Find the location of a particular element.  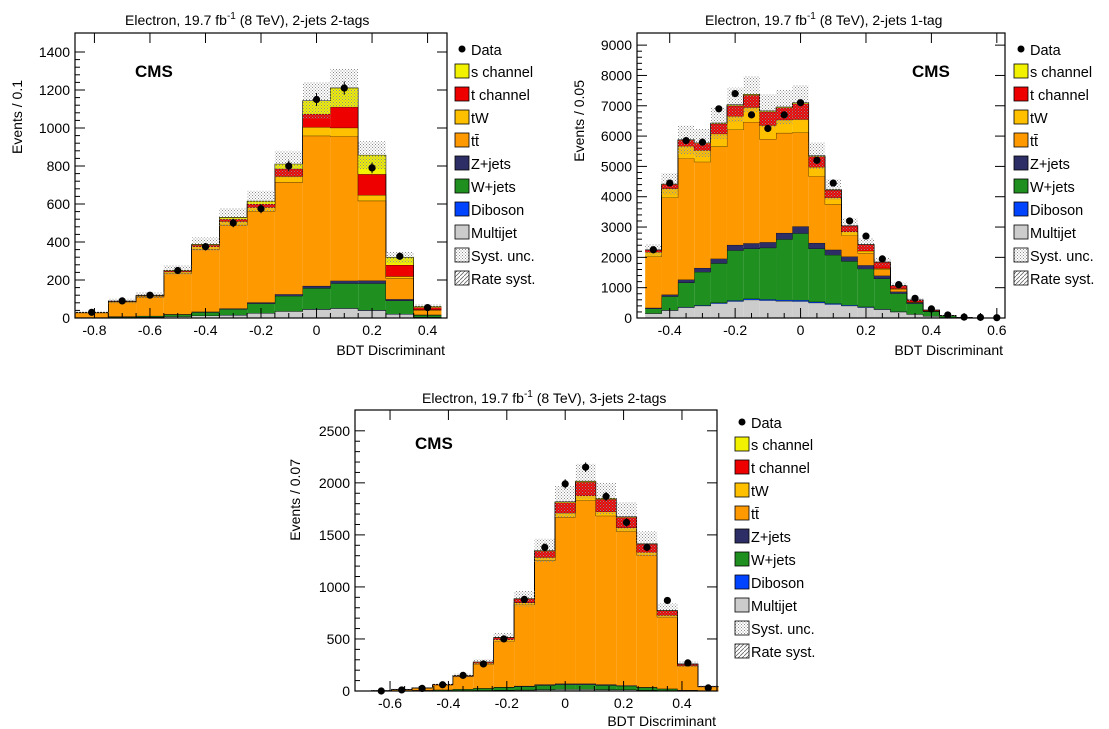

legend-swatch-multijet is located at coordinates (462, 232).